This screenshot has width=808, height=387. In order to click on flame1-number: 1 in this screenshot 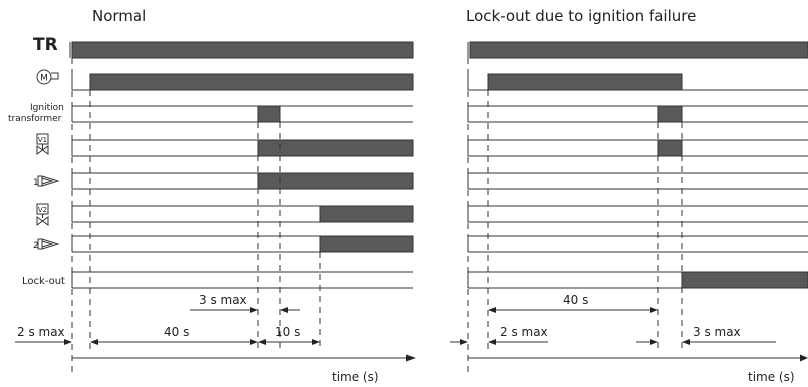, I will do `click(36, 183)`.